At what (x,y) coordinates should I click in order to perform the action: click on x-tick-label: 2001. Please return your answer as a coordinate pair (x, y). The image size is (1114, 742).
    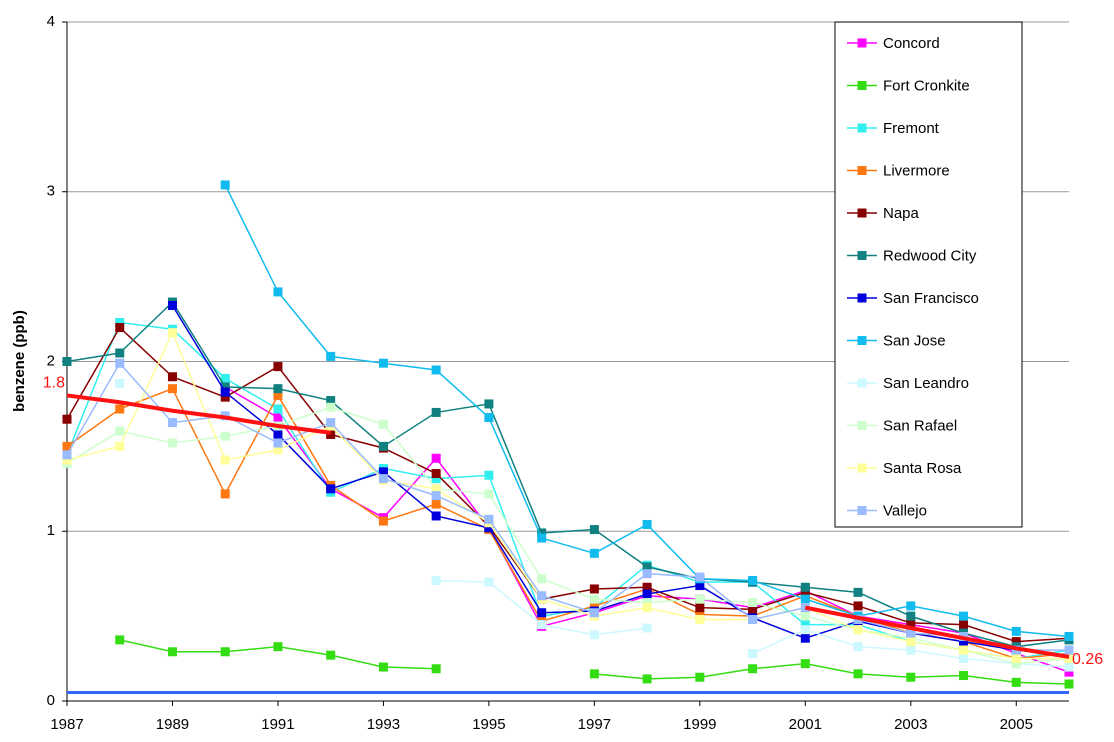
    Looking at the image, I should click on (805, 724).